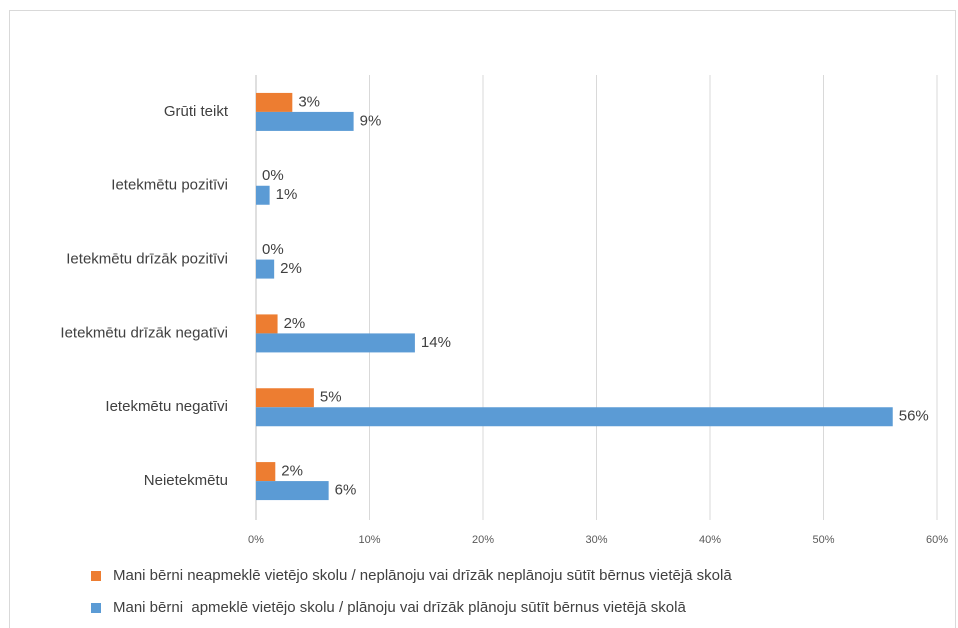 The image size is (958, 628). What do you see at coordinates (196, 111) in the screenshot?
I see `category-label: Grūti teikt` at bounding box center [196, 111].